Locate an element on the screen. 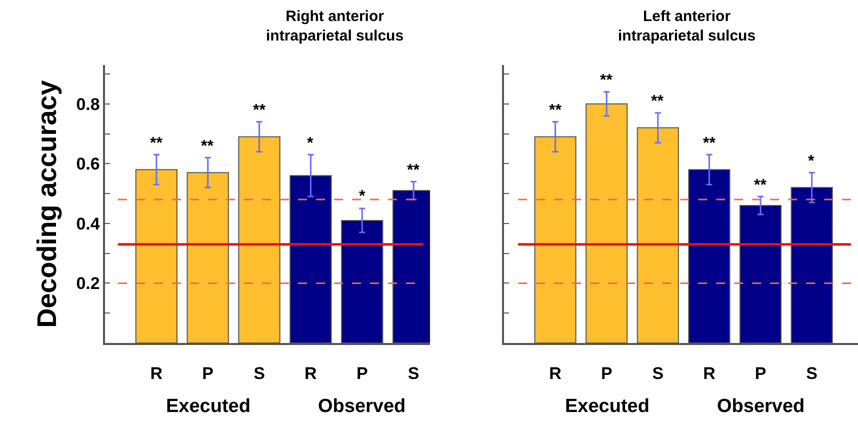 Image resolution: width=858 pixels, height=423 pixels. y-tick-label: 0.6 is located at coordinates (88, 164).